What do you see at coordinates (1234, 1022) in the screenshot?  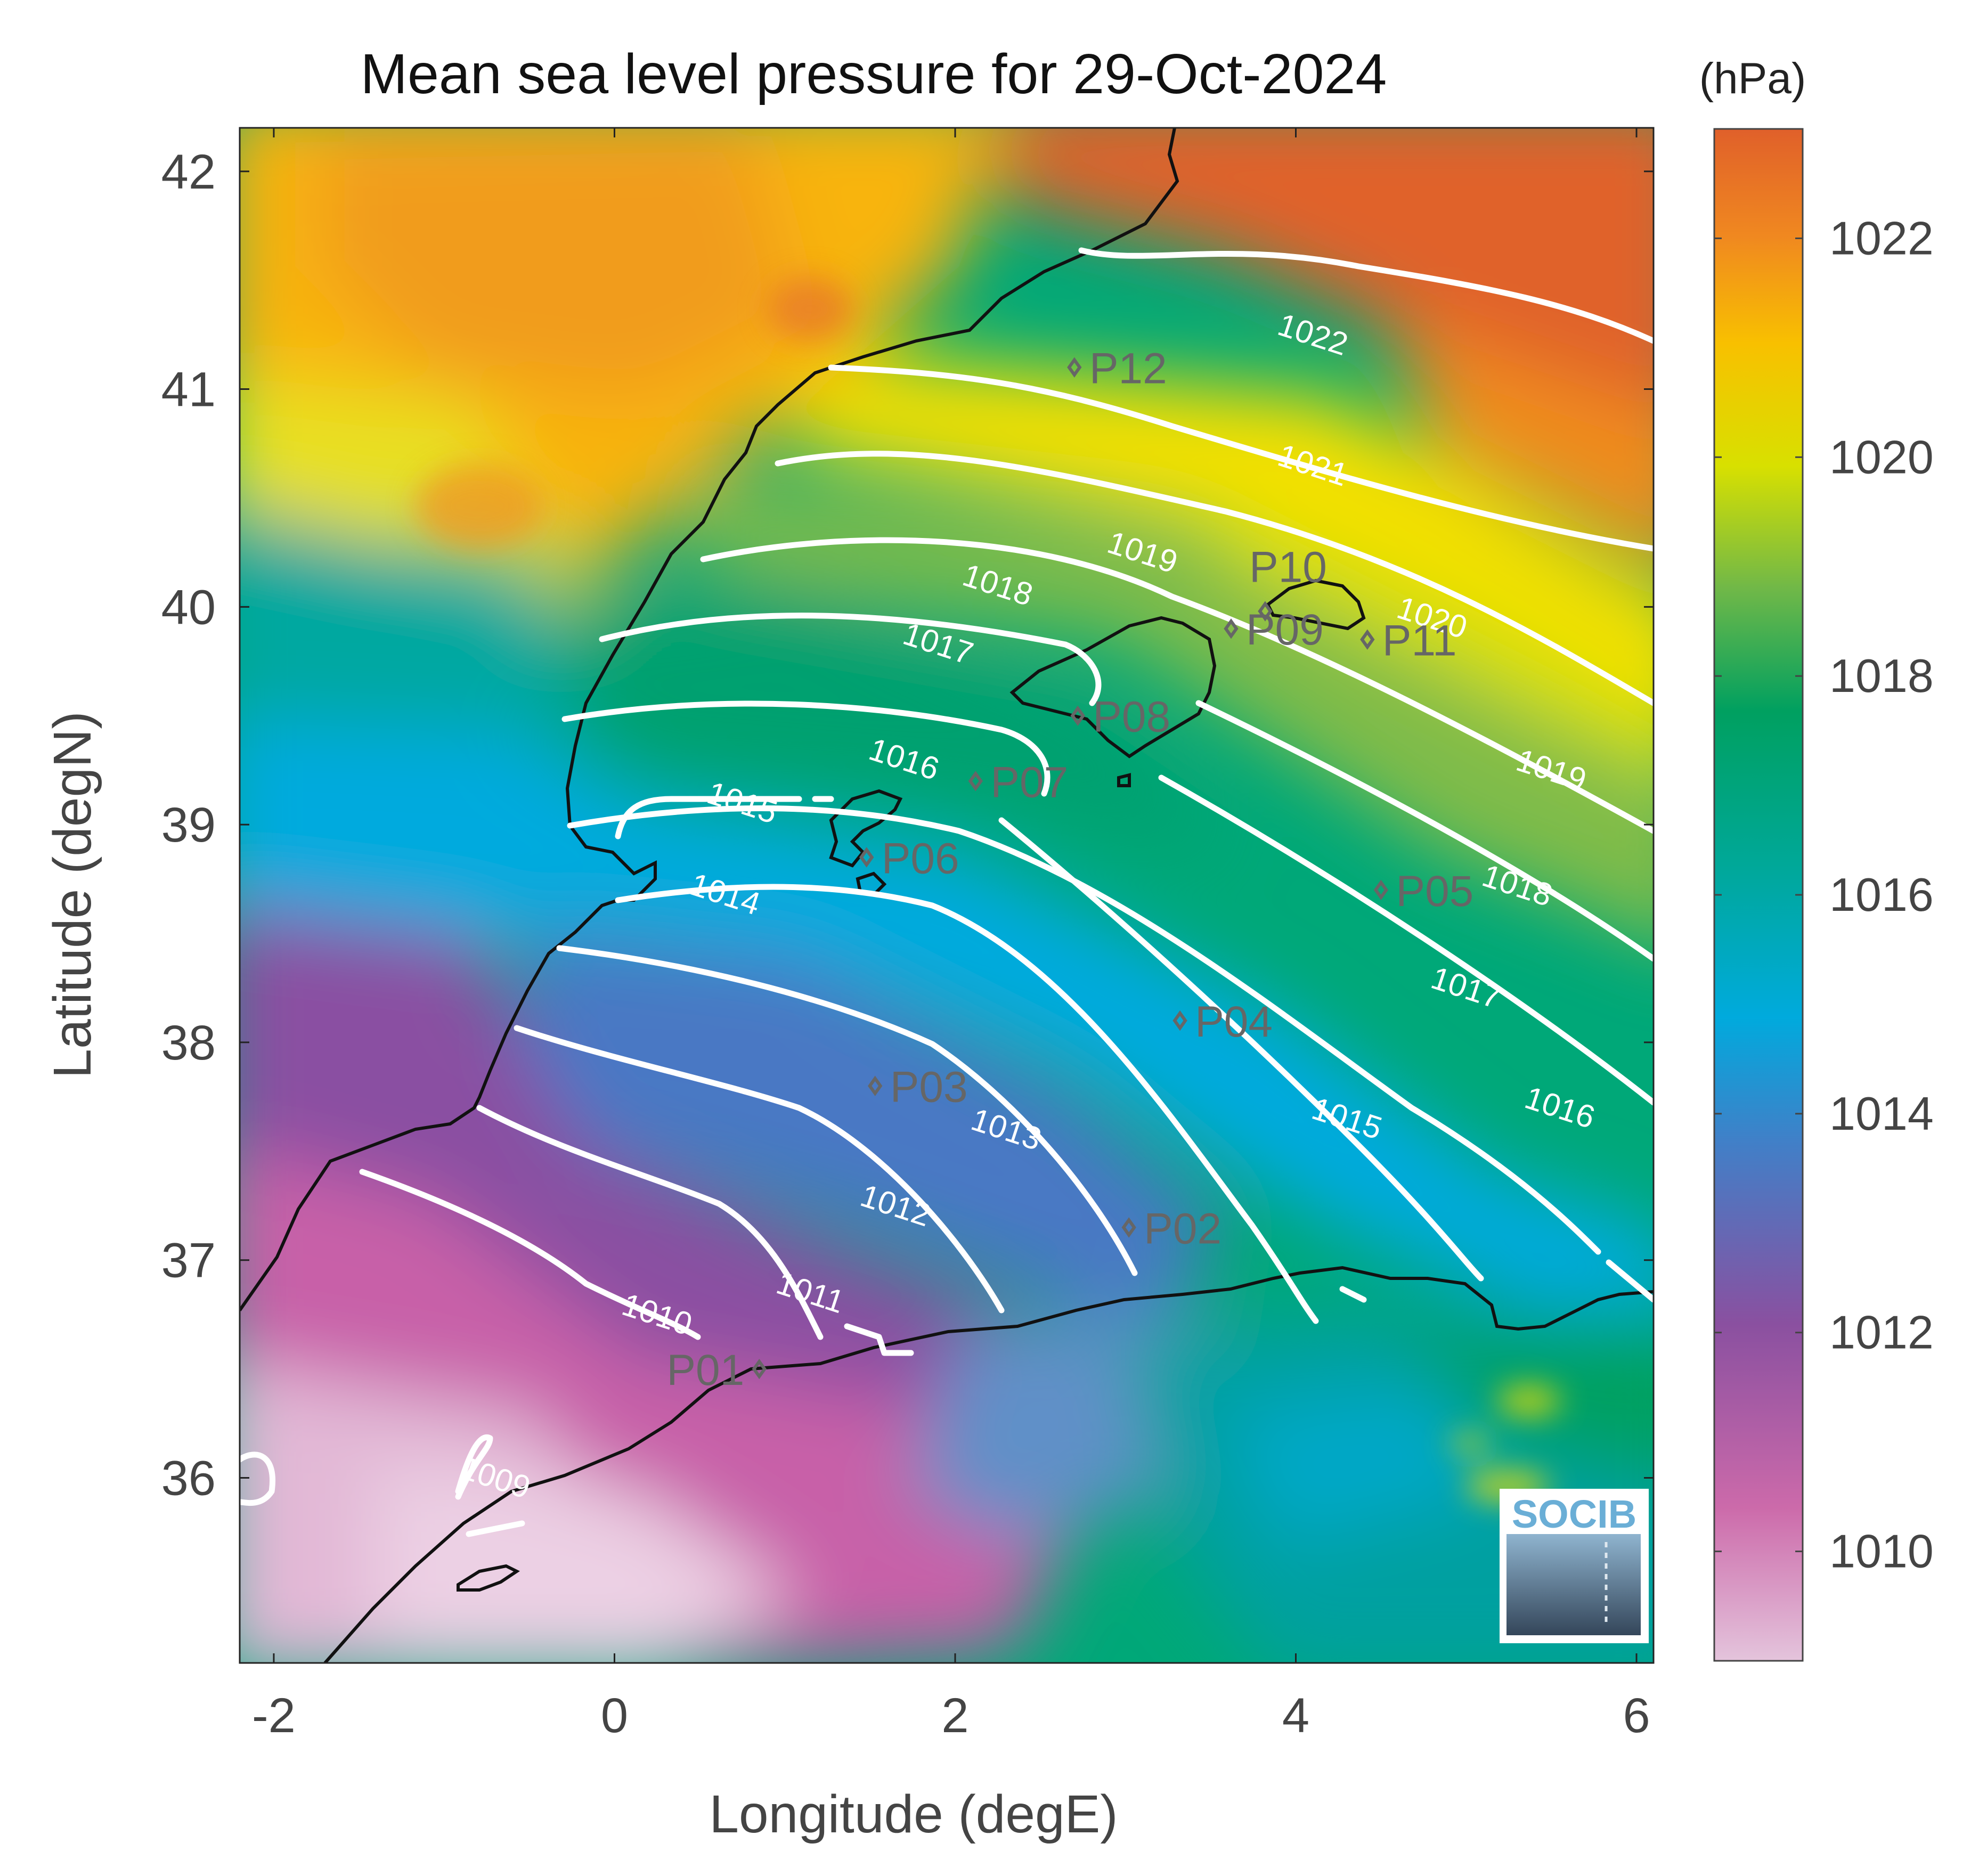 I see `station-label: P04` at bounding box center [1234, 1022].